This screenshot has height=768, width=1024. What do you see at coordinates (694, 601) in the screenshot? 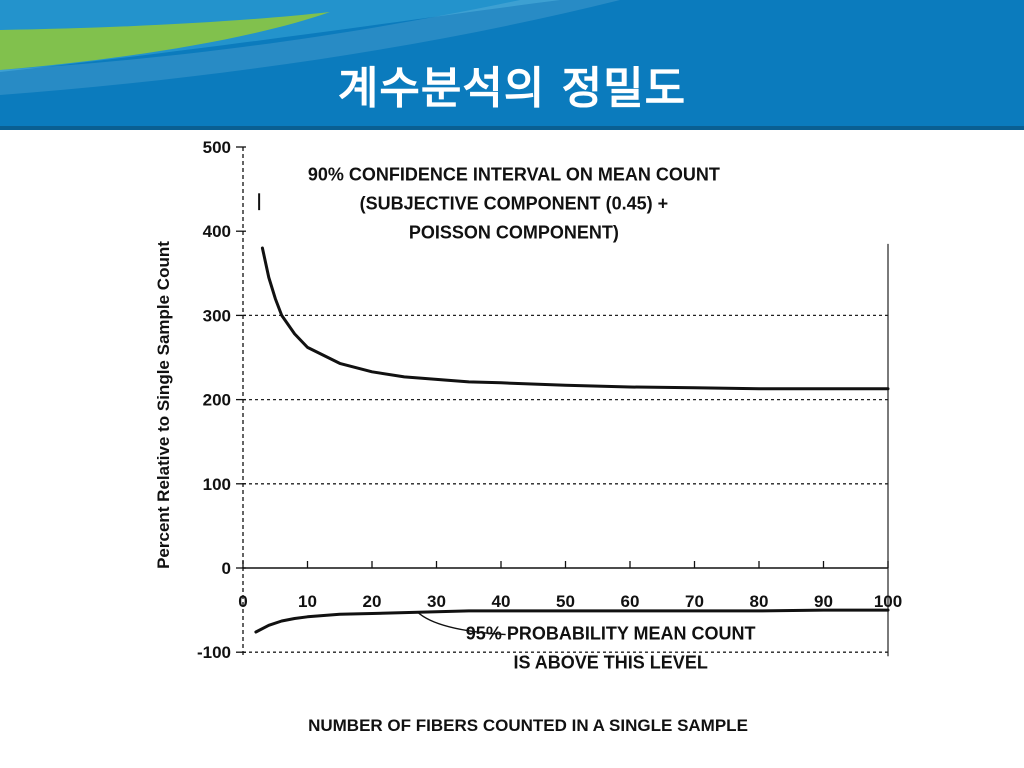
I see `x-tick-label-70: 70` at bounding box center [694, 601].